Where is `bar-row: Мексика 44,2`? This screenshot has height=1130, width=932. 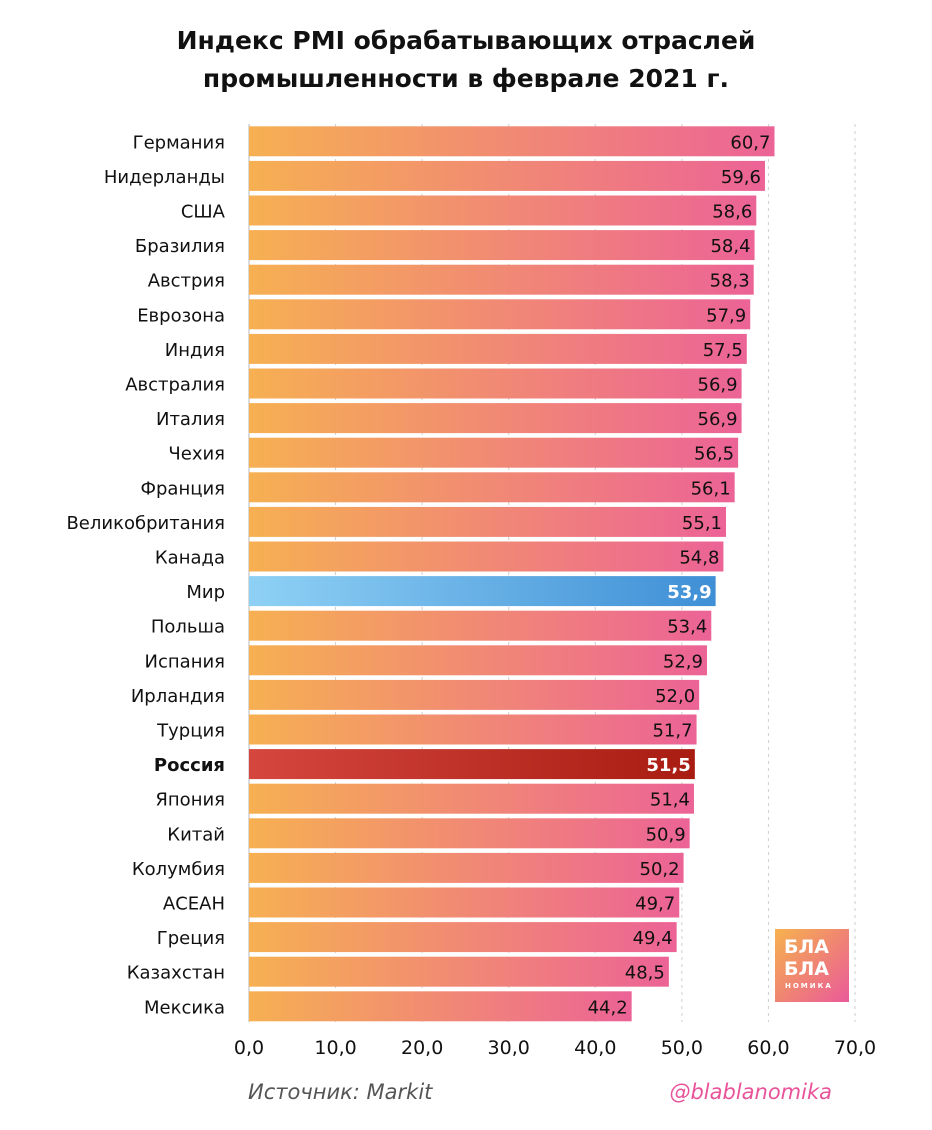
bar-row: Мексика 44,2 is located at coordinates (388, 1006).